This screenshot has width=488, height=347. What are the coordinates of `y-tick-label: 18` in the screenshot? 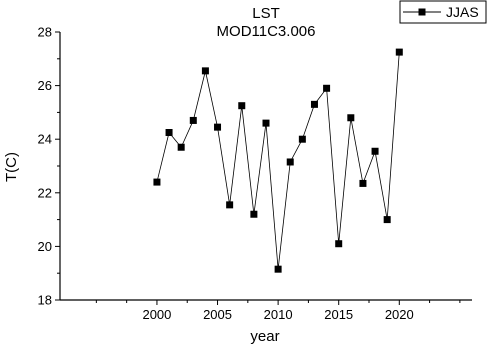 It's located at (45, 300).